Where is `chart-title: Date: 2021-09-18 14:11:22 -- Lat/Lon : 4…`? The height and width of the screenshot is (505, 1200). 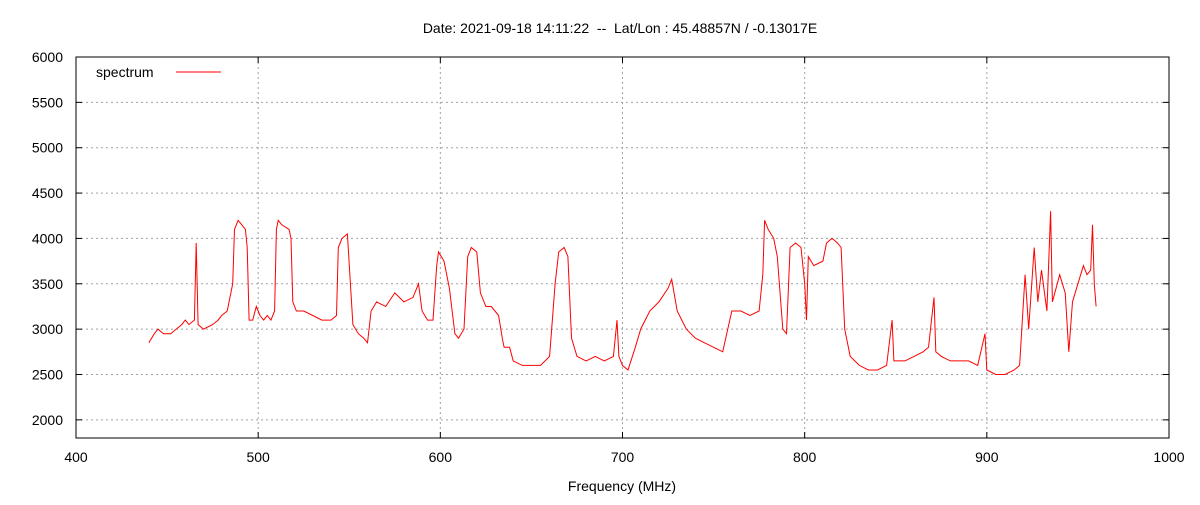
chart-title: Date: 2021-09-18 14:11:22 -- Lat/Lon : 4… is located at coordinates (620, 28).